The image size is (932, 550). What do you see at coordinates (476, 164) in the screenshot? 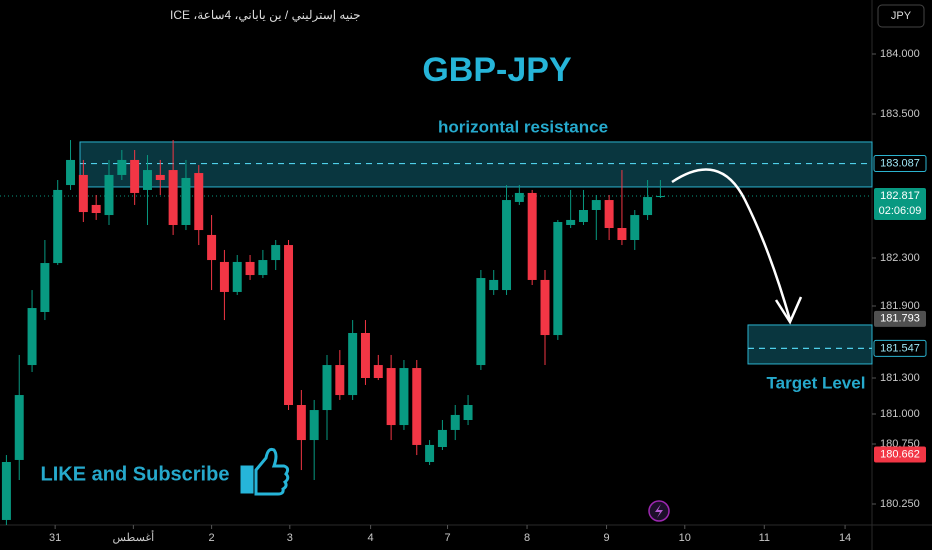
I see `resistance-zone` at bounding box center [476, 164].